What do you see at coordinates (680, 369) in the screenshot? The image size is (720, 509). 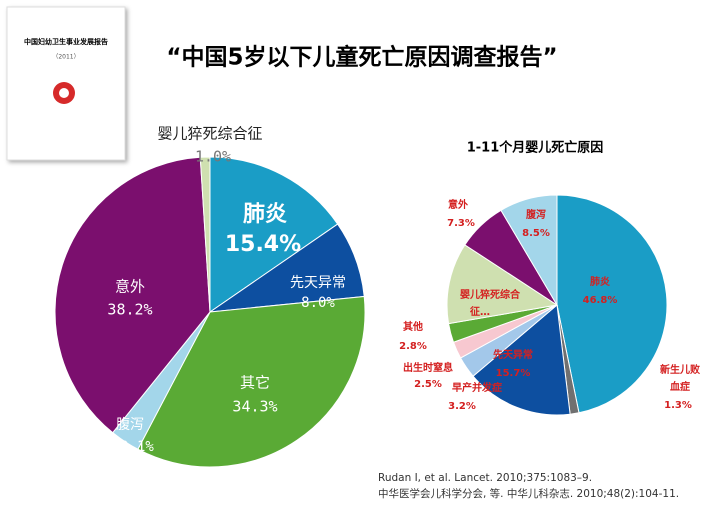 I see `label-line: 新生儿败` at bounding box center [680, 369].